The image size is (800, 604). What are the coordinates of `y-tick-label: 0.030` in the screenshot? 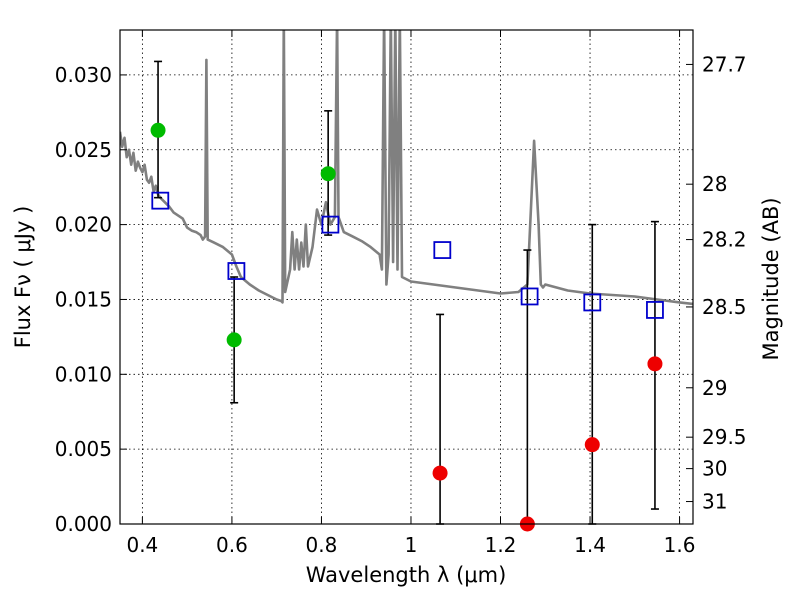 It's located at (83, 75).